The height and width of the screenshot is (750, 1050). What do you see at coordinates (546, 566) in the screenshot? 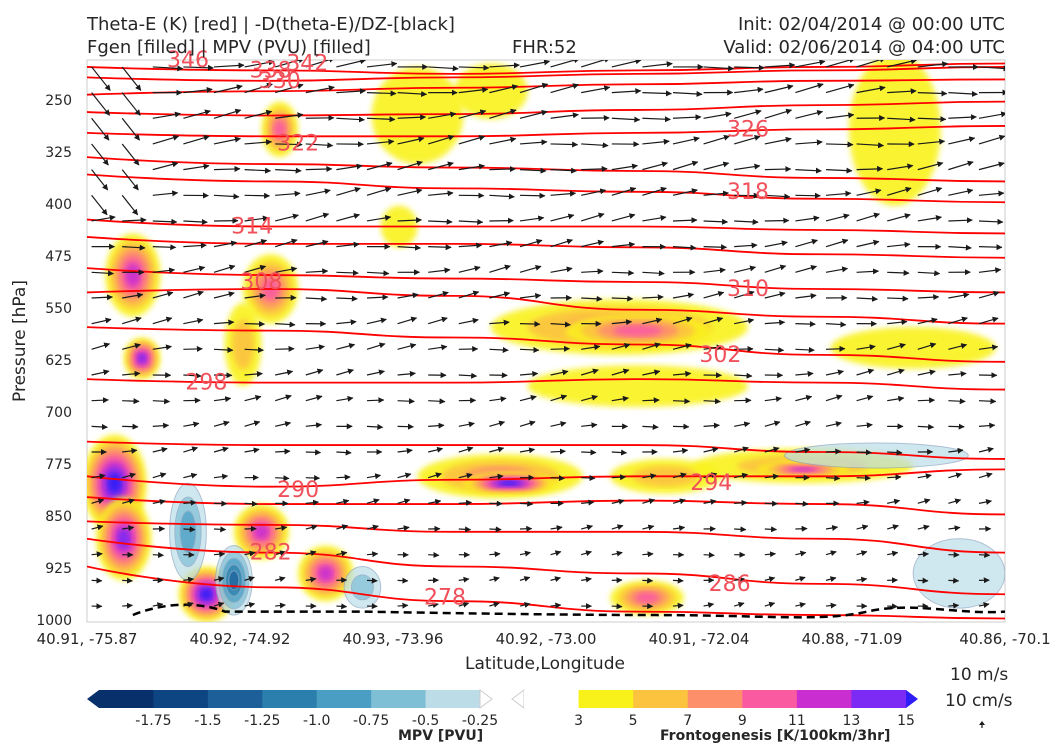
I see `theta-e-contour` at bounding box center [546, 566].